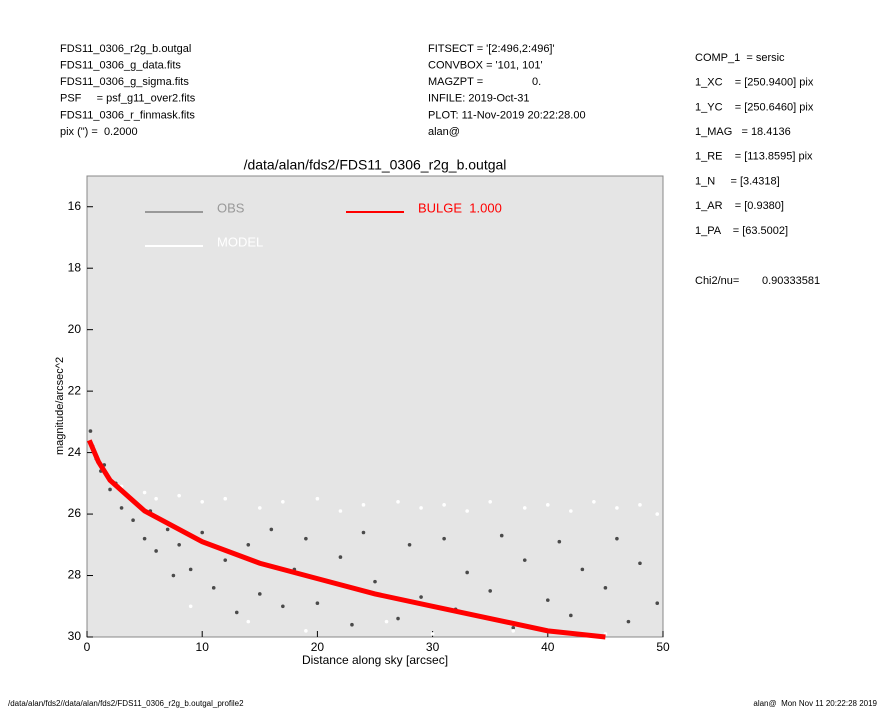 The image size is (885, 708). I want to click on fit-parameter: 1_AR = [0.9380], so click(739, 206).